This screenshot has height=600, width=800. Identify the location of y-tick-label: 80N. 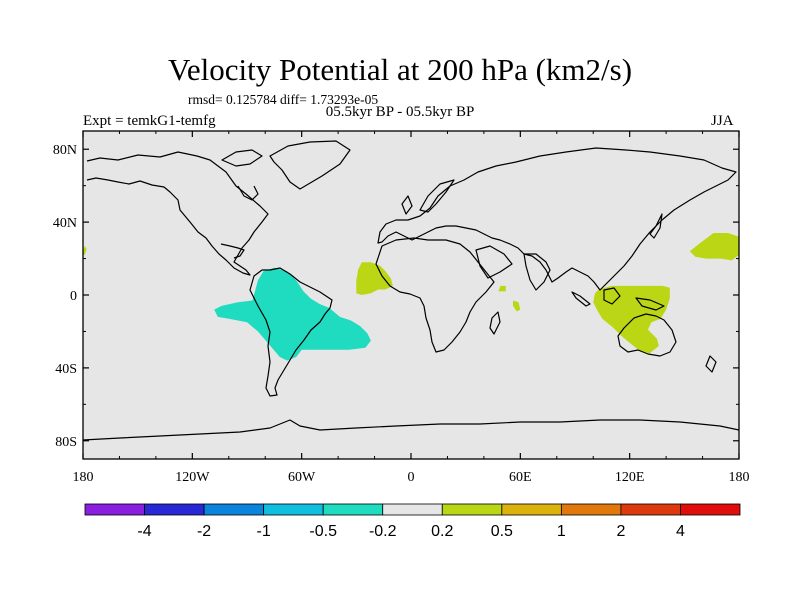
(65, 150).